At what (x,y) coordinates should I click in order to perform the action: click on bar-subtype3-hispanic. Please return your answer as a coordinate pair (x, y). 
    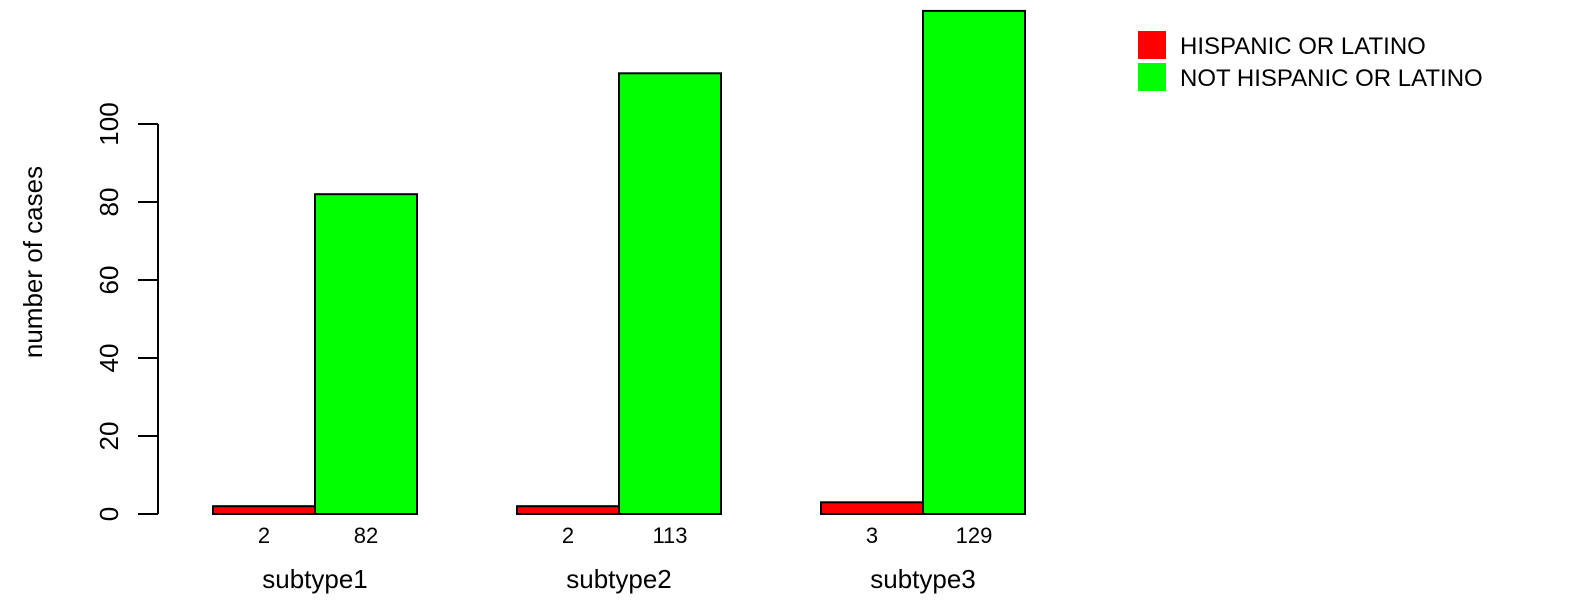
    Looking at the image, I should click on (872, 508).